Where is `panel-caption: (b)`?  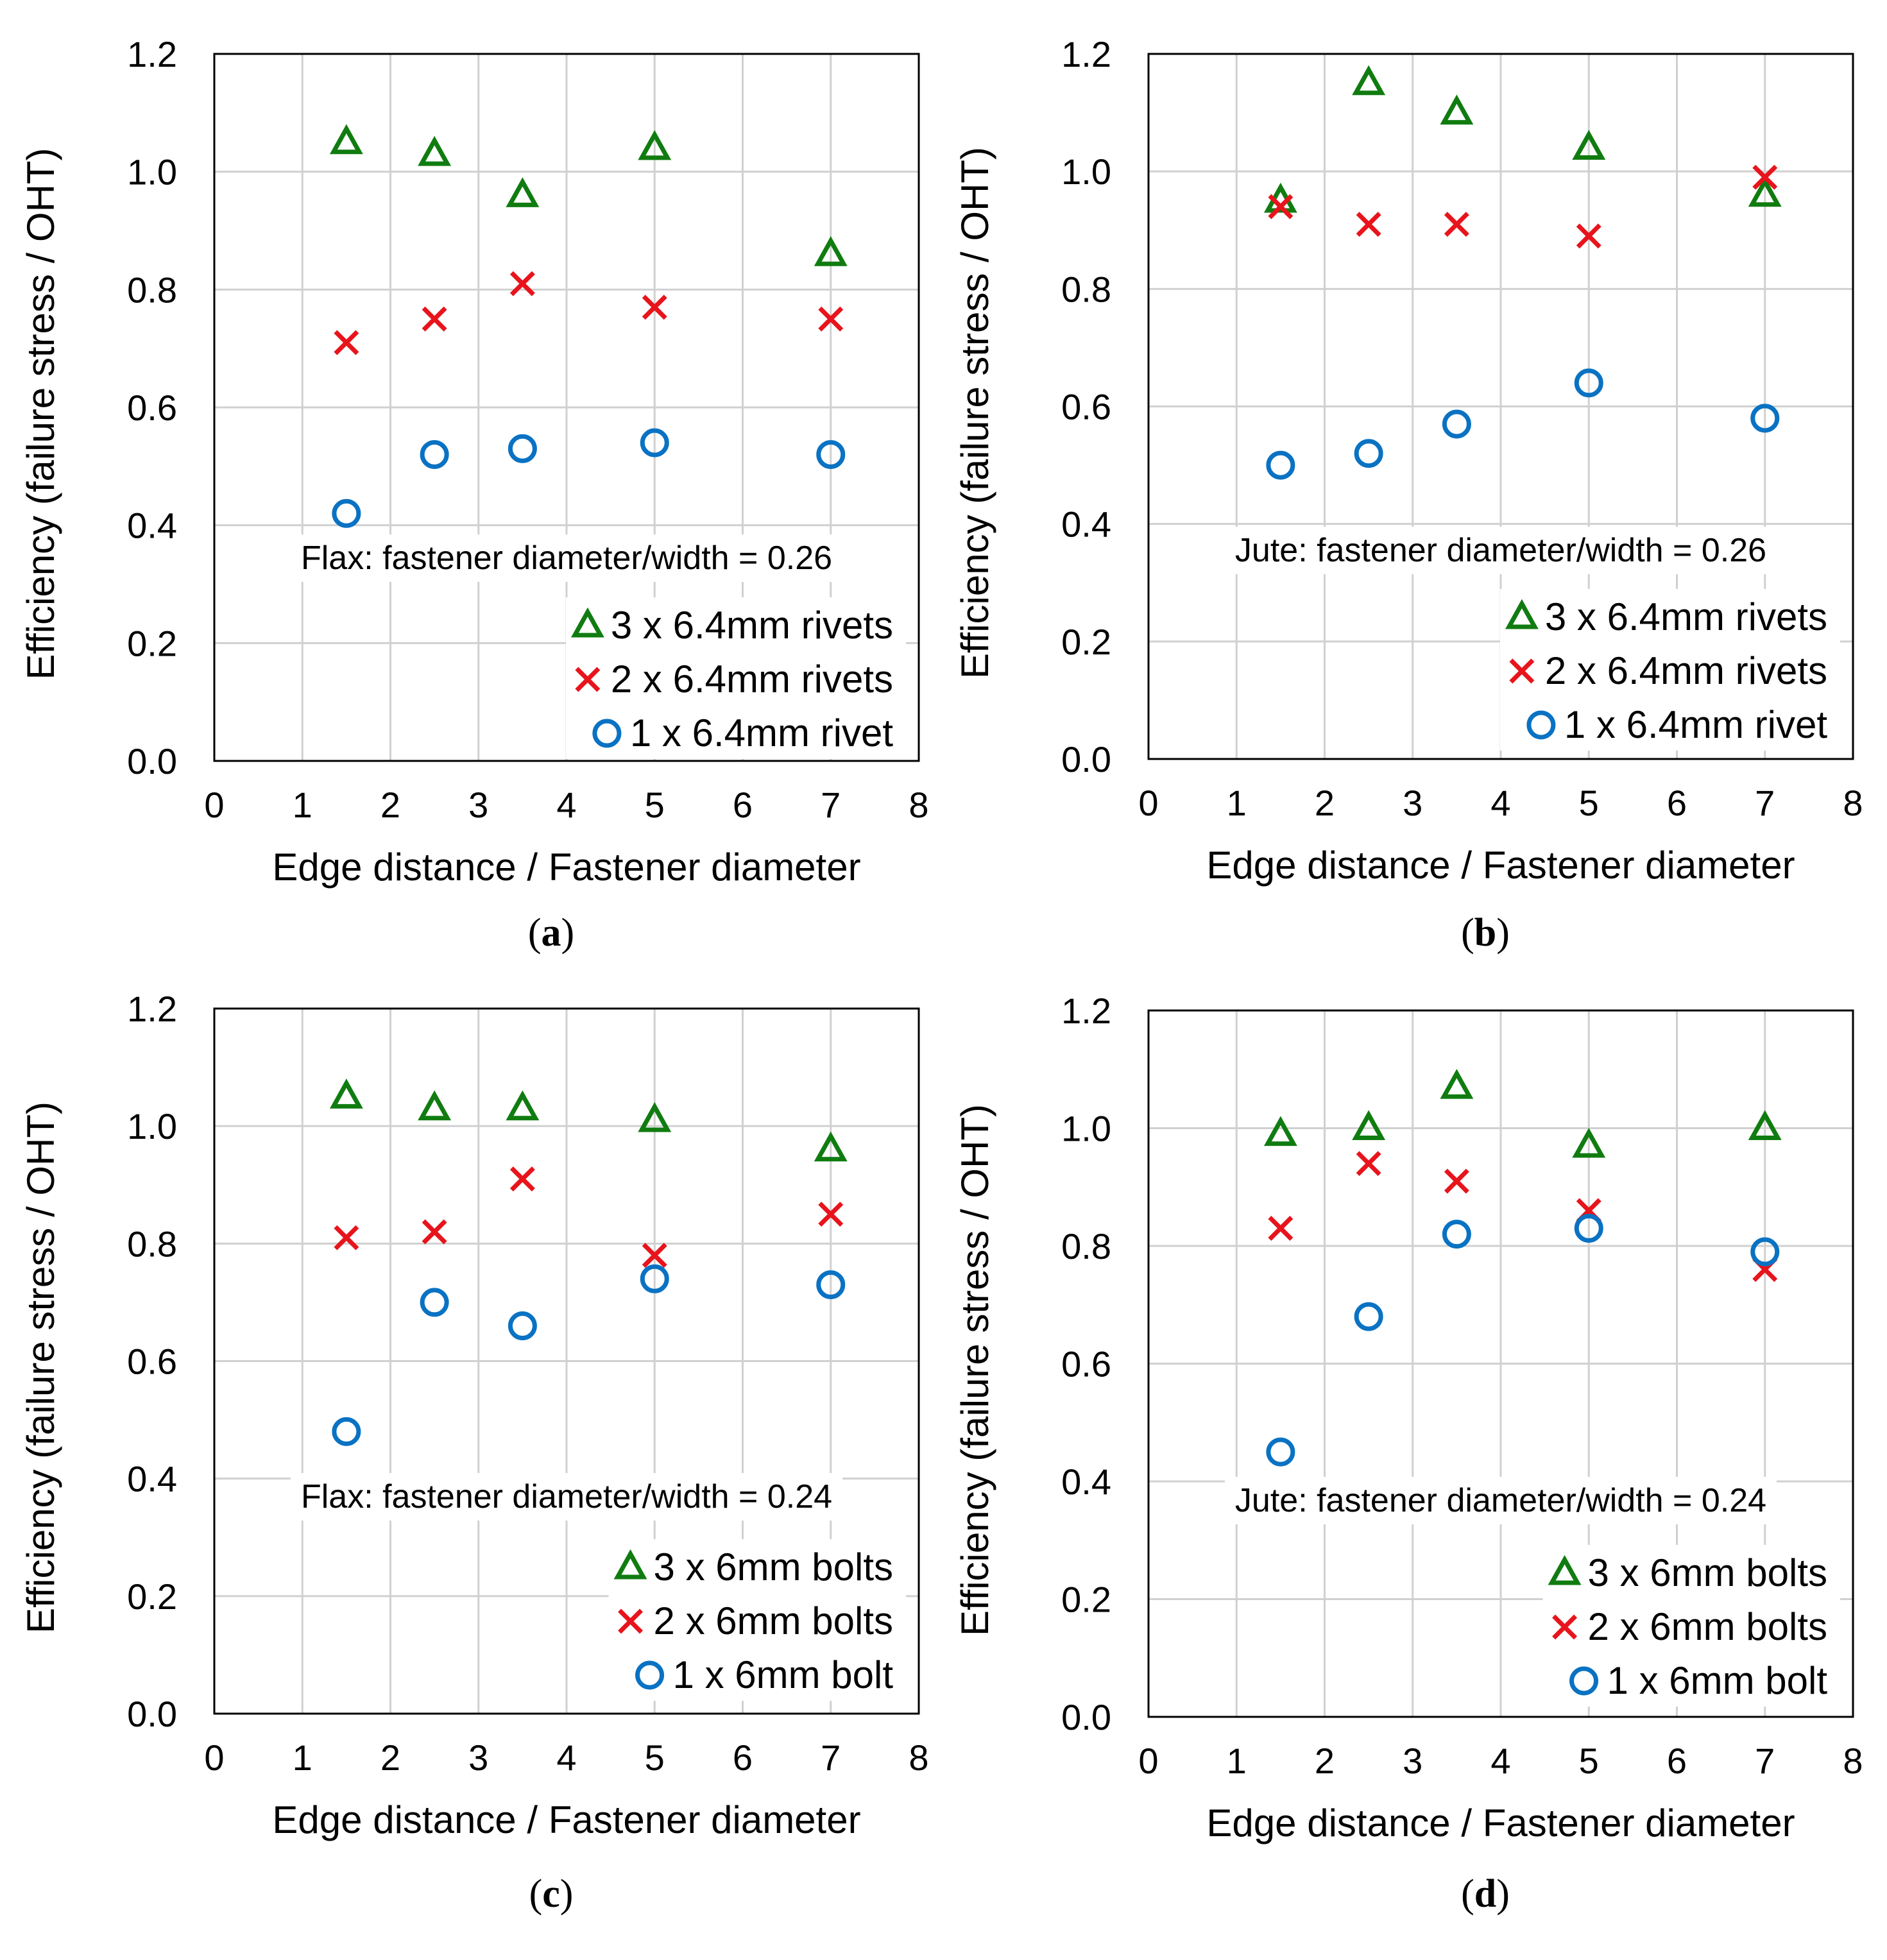 panel-caption: (b) is located at coordinates (1485, 933).